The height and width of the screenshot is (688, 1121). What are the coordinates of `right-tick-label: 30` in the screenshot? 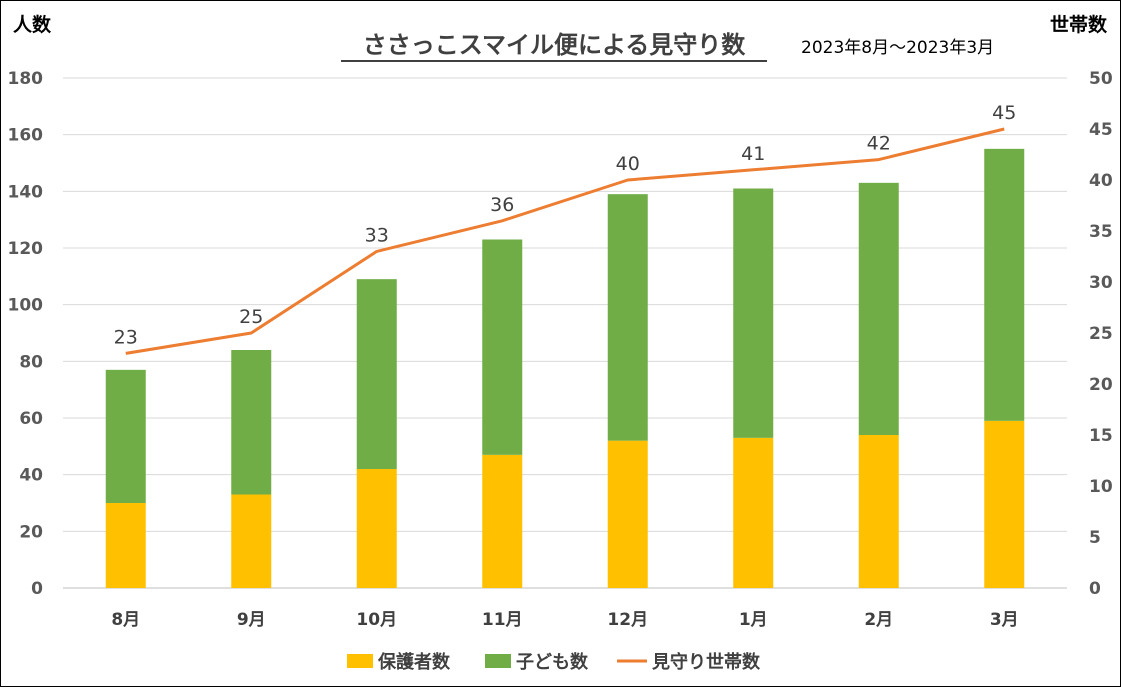 It's located at (1101, 283).